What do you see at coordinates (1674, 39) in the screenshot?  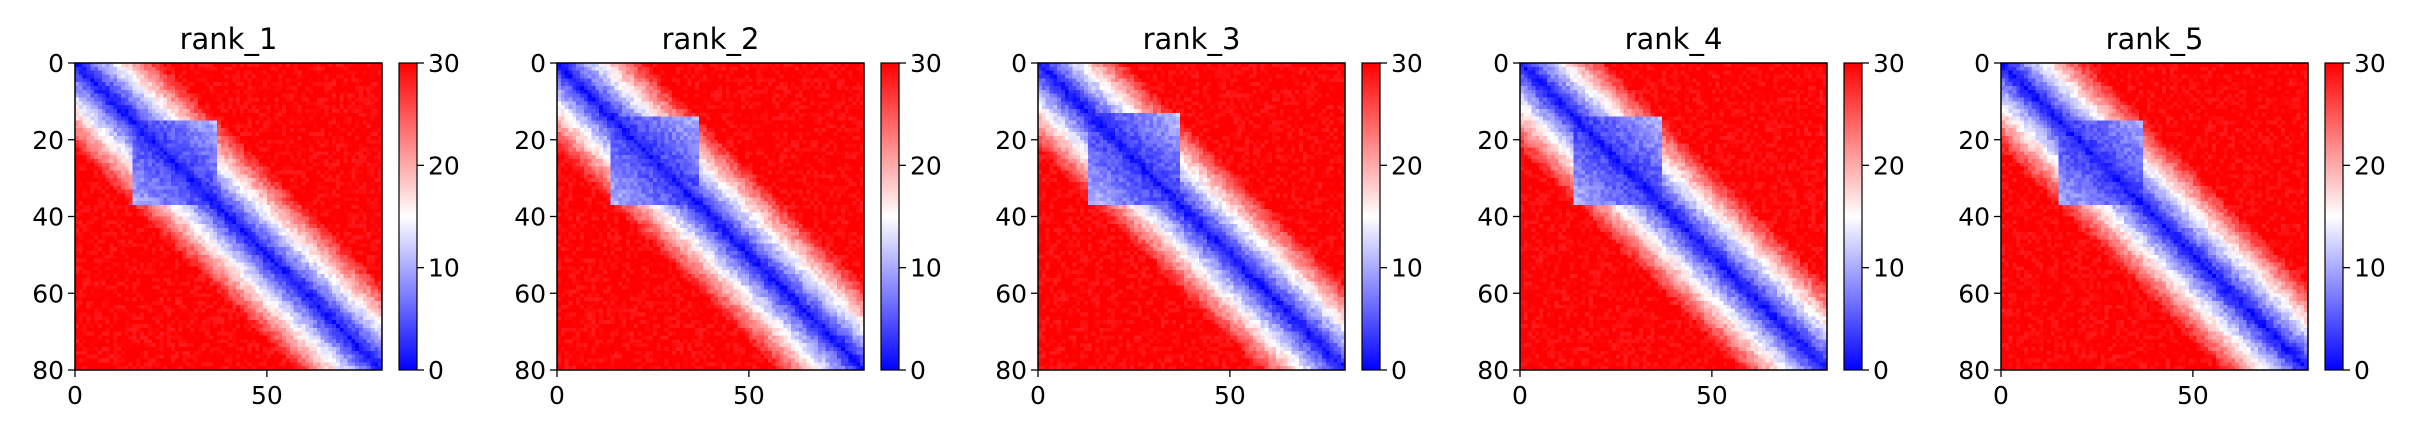 I see `panel-title: rank_4` at bounding box center [1674, 39].